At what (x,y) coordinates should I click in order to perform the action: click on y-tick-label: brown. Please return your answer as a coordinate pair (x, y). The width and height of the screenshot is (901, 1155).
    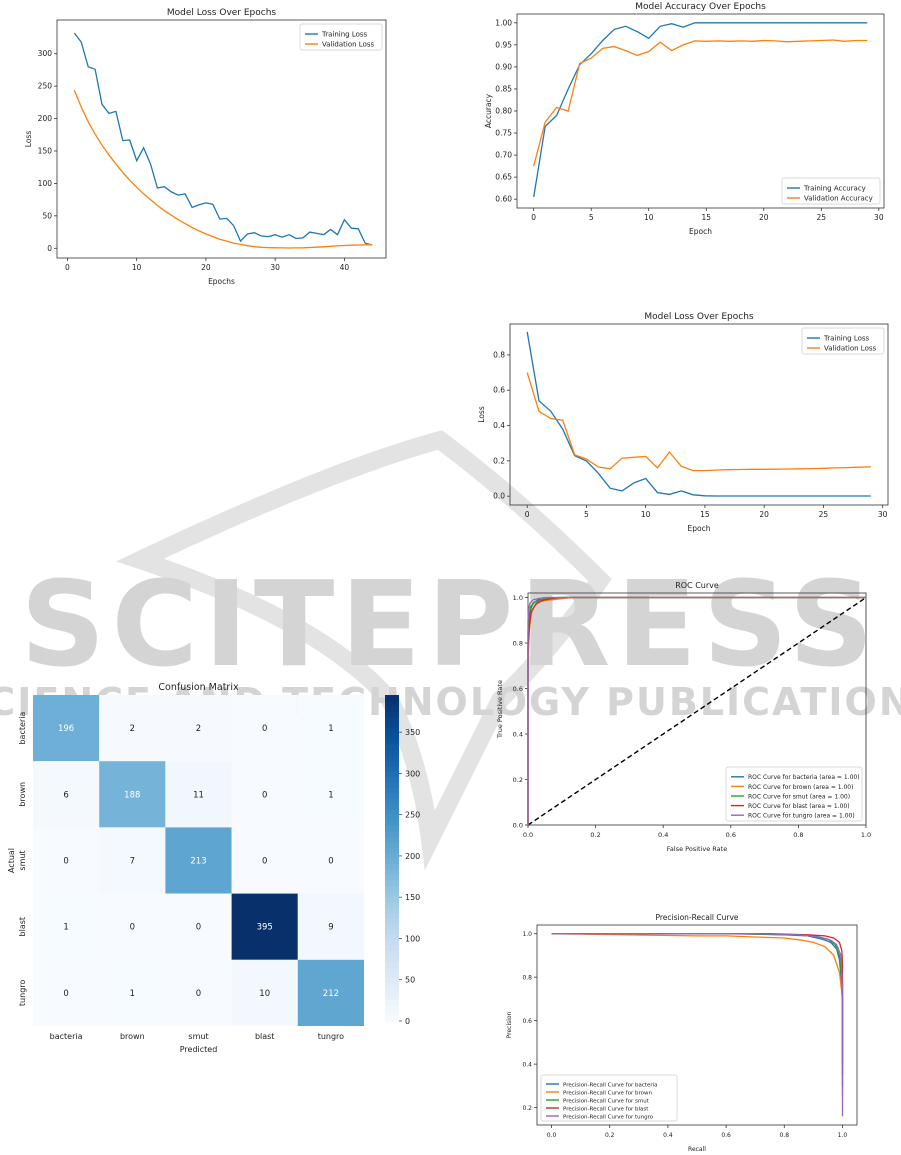
    Looking at the image, I should click on (22, 794).